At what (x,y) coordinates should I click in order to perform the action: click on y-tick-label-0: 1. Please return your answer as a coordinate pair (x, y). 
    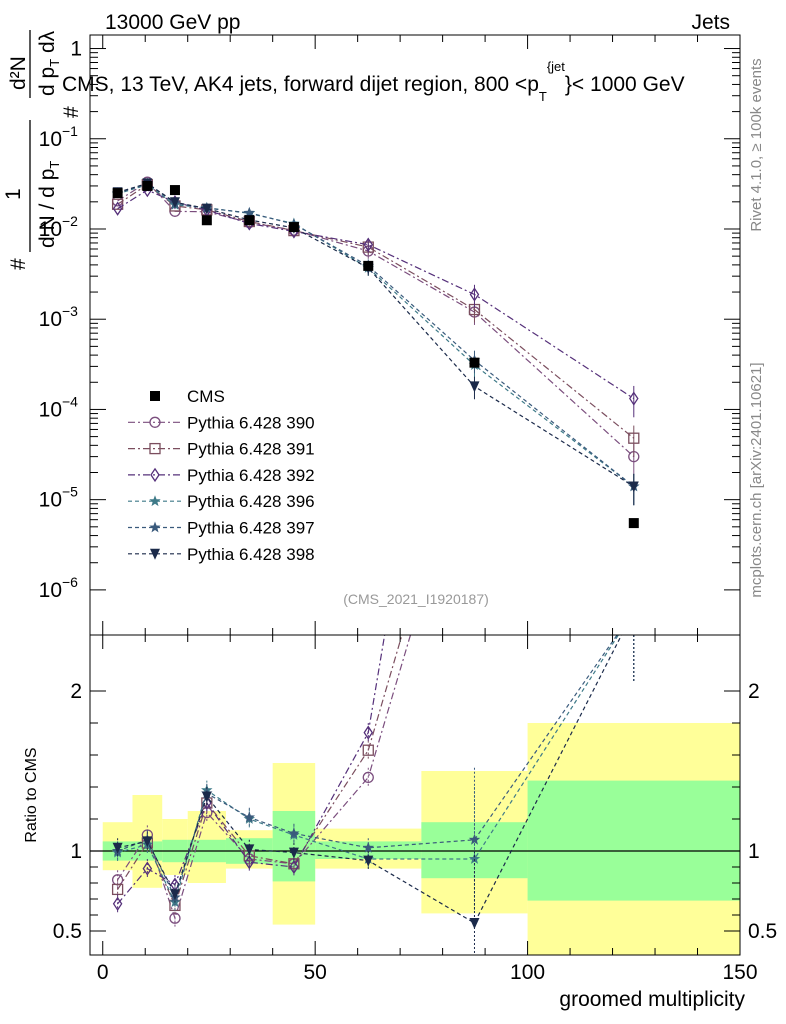
    Looking at the image, I should click on (76, 49).